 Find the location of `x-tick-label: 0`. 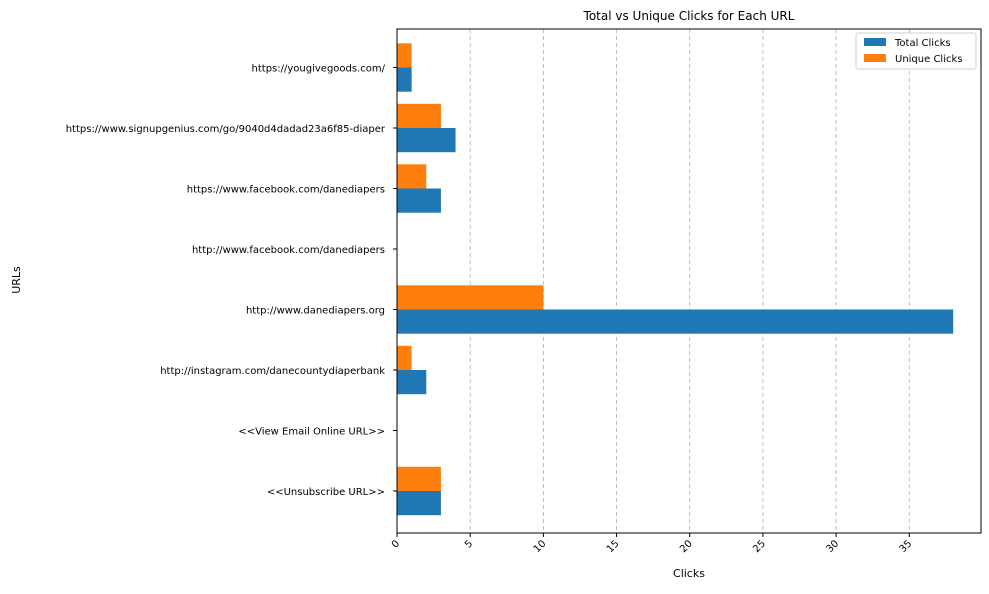

x-tick-label: 0 is located at coordinates (396, 544).